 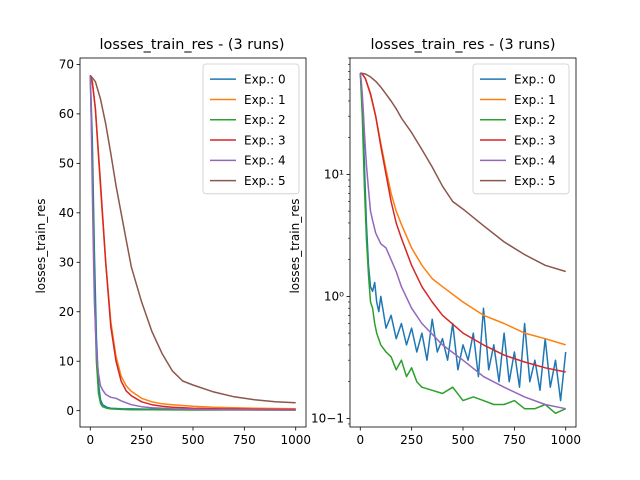 I want to click on left-legend-label: Exp.: 2, so click(x=265, y=120).